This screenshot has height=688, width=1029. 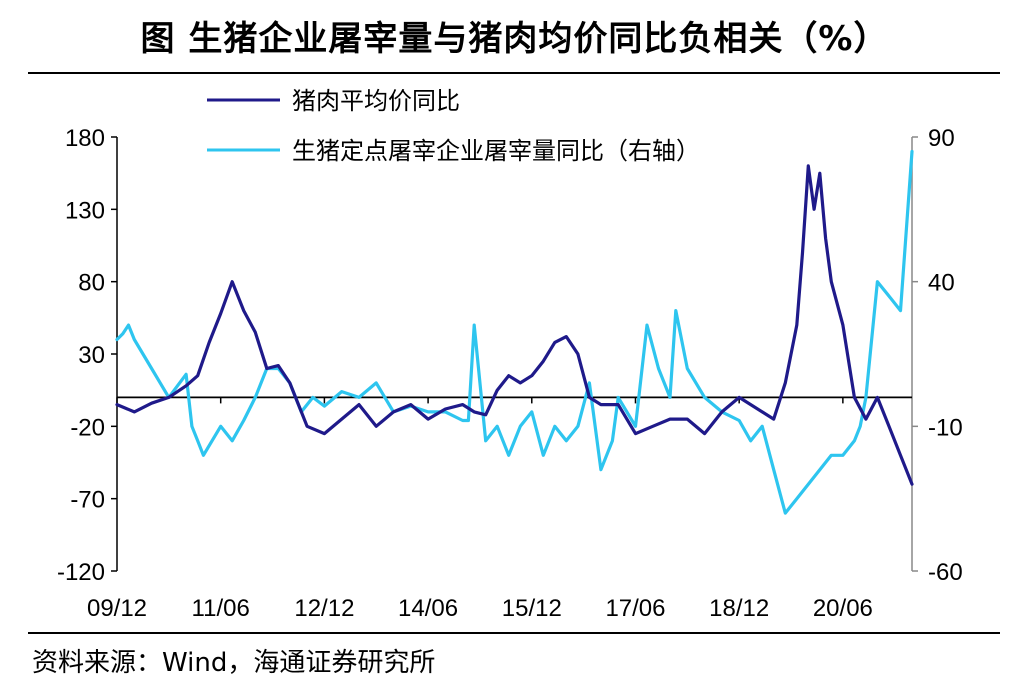 I want to click on left-tick-label: 30, so click(x=91, y=355).